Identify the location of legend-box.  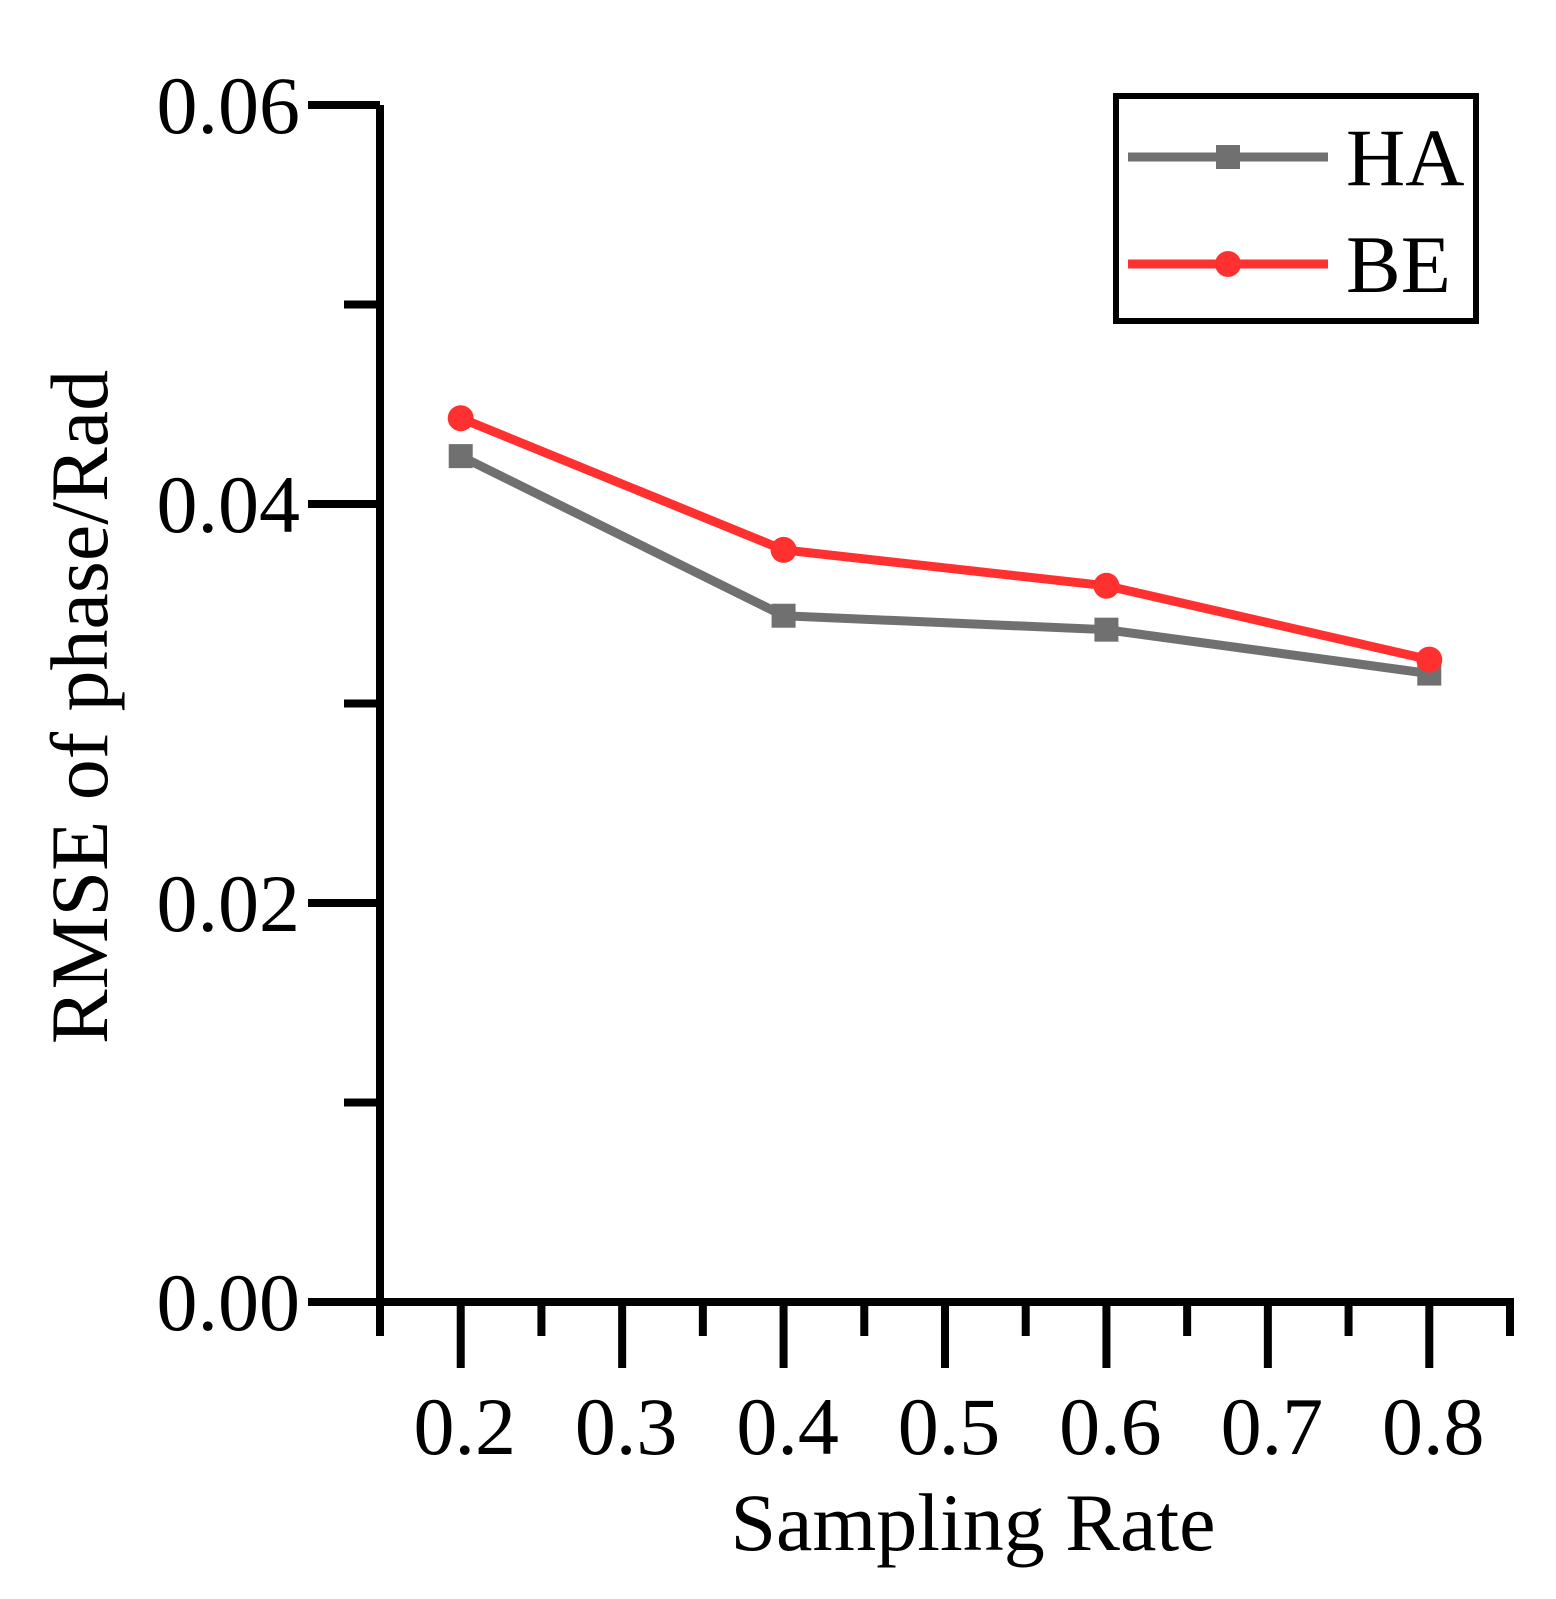
(1296, 208).